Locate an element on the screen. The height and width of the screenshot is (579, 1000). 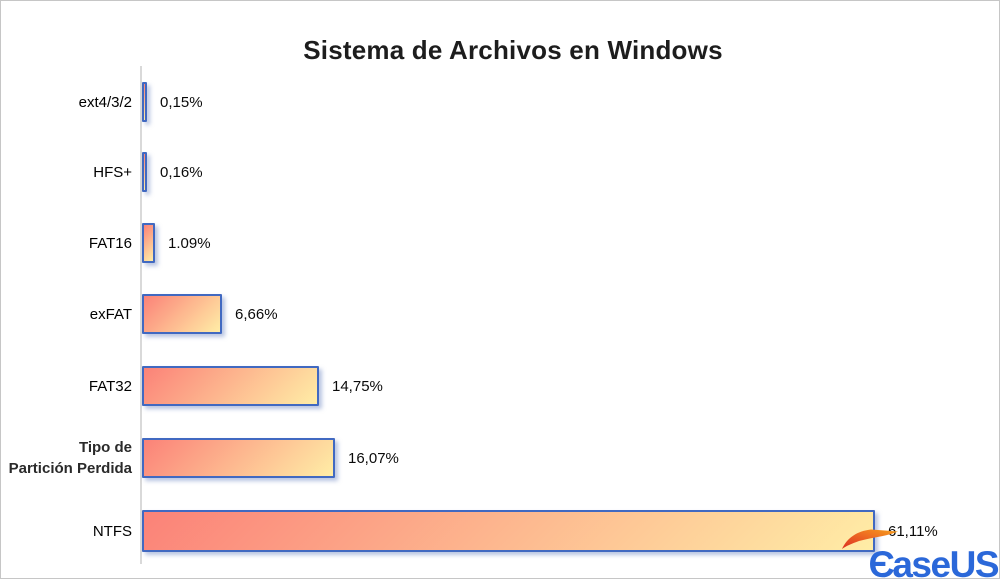
bar-tipo-particion-perdida is located at coordinates (238, 458).